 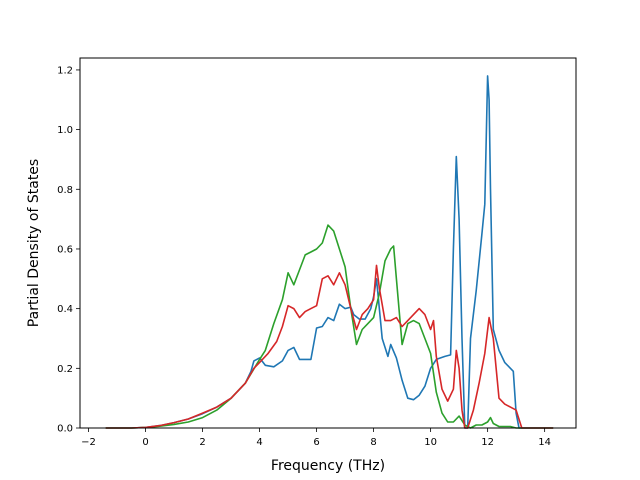 What do you see at coordinates (88, 442) in the screenshot?
I see `x-tick-label: −2` at bounding box center [88, 442].